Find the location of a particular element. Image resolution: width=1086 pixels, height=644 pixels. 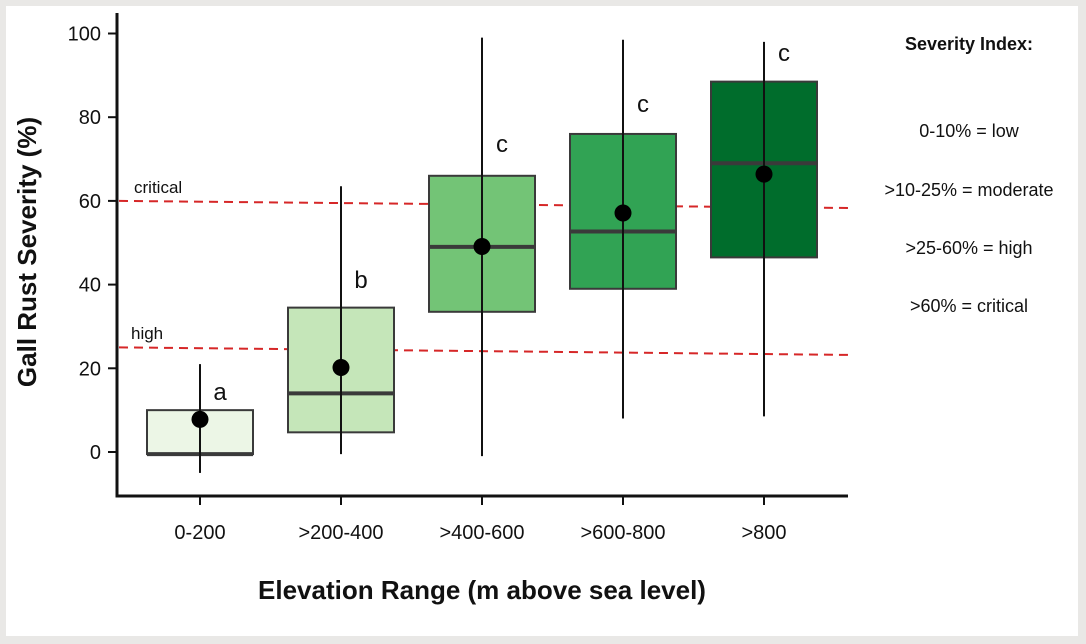

box-group-1: a is located at coordinates (200, 418).